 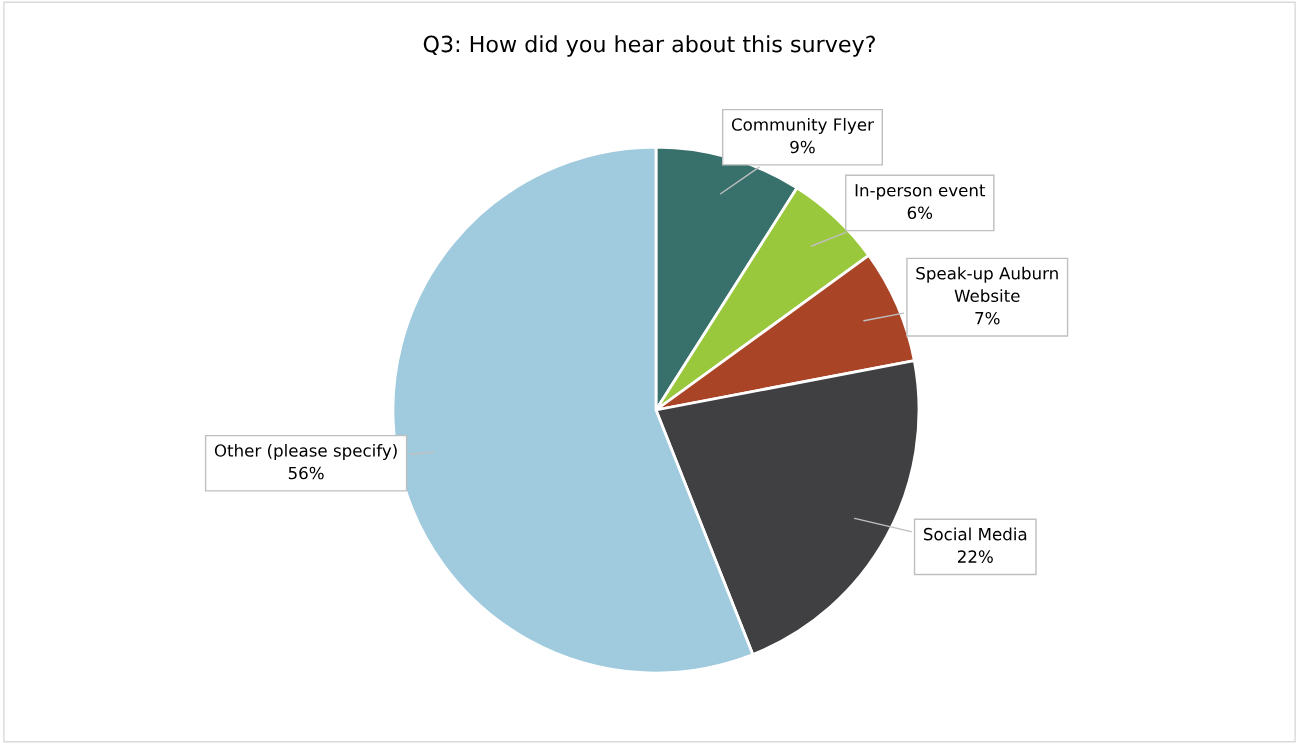 I want to click on chart-title: Q3: How did you hear about this survey?, so click(x=649, y=46).